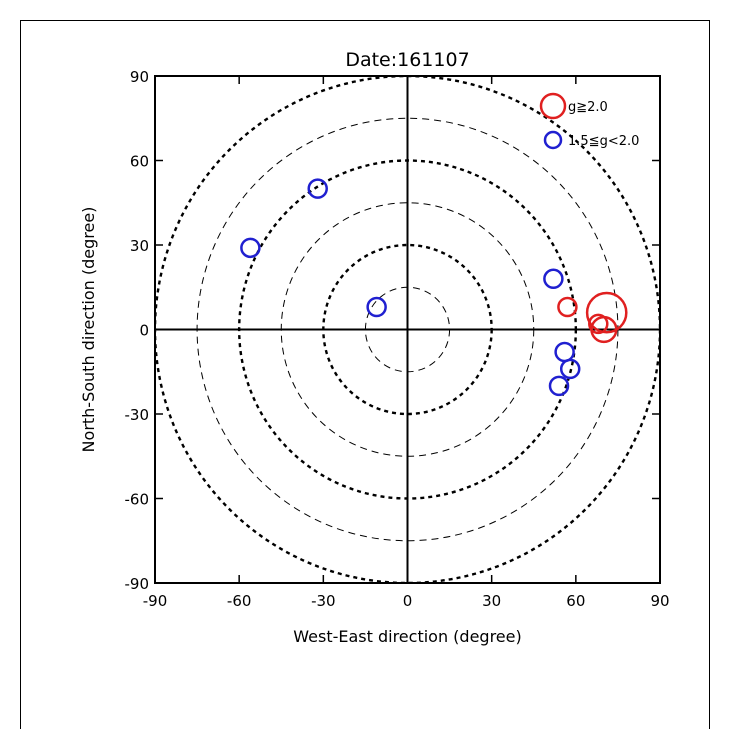  Describe the element at coordinates (407, 60) in the screenshot. I see `chart-title: Date:161107` at that location.